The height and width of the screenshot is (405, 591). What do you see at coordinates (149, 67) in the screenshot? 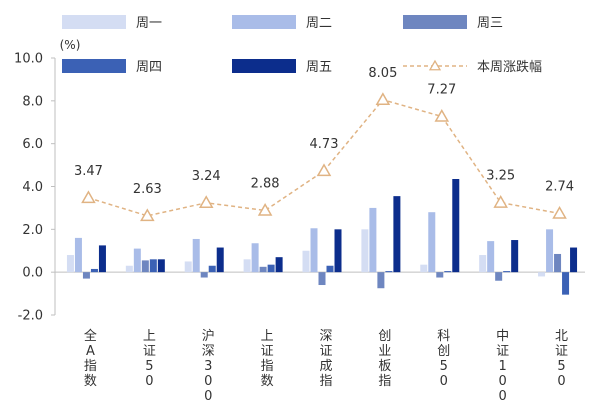
I see `legend-label: 周四` at bounding box center [149, 67].